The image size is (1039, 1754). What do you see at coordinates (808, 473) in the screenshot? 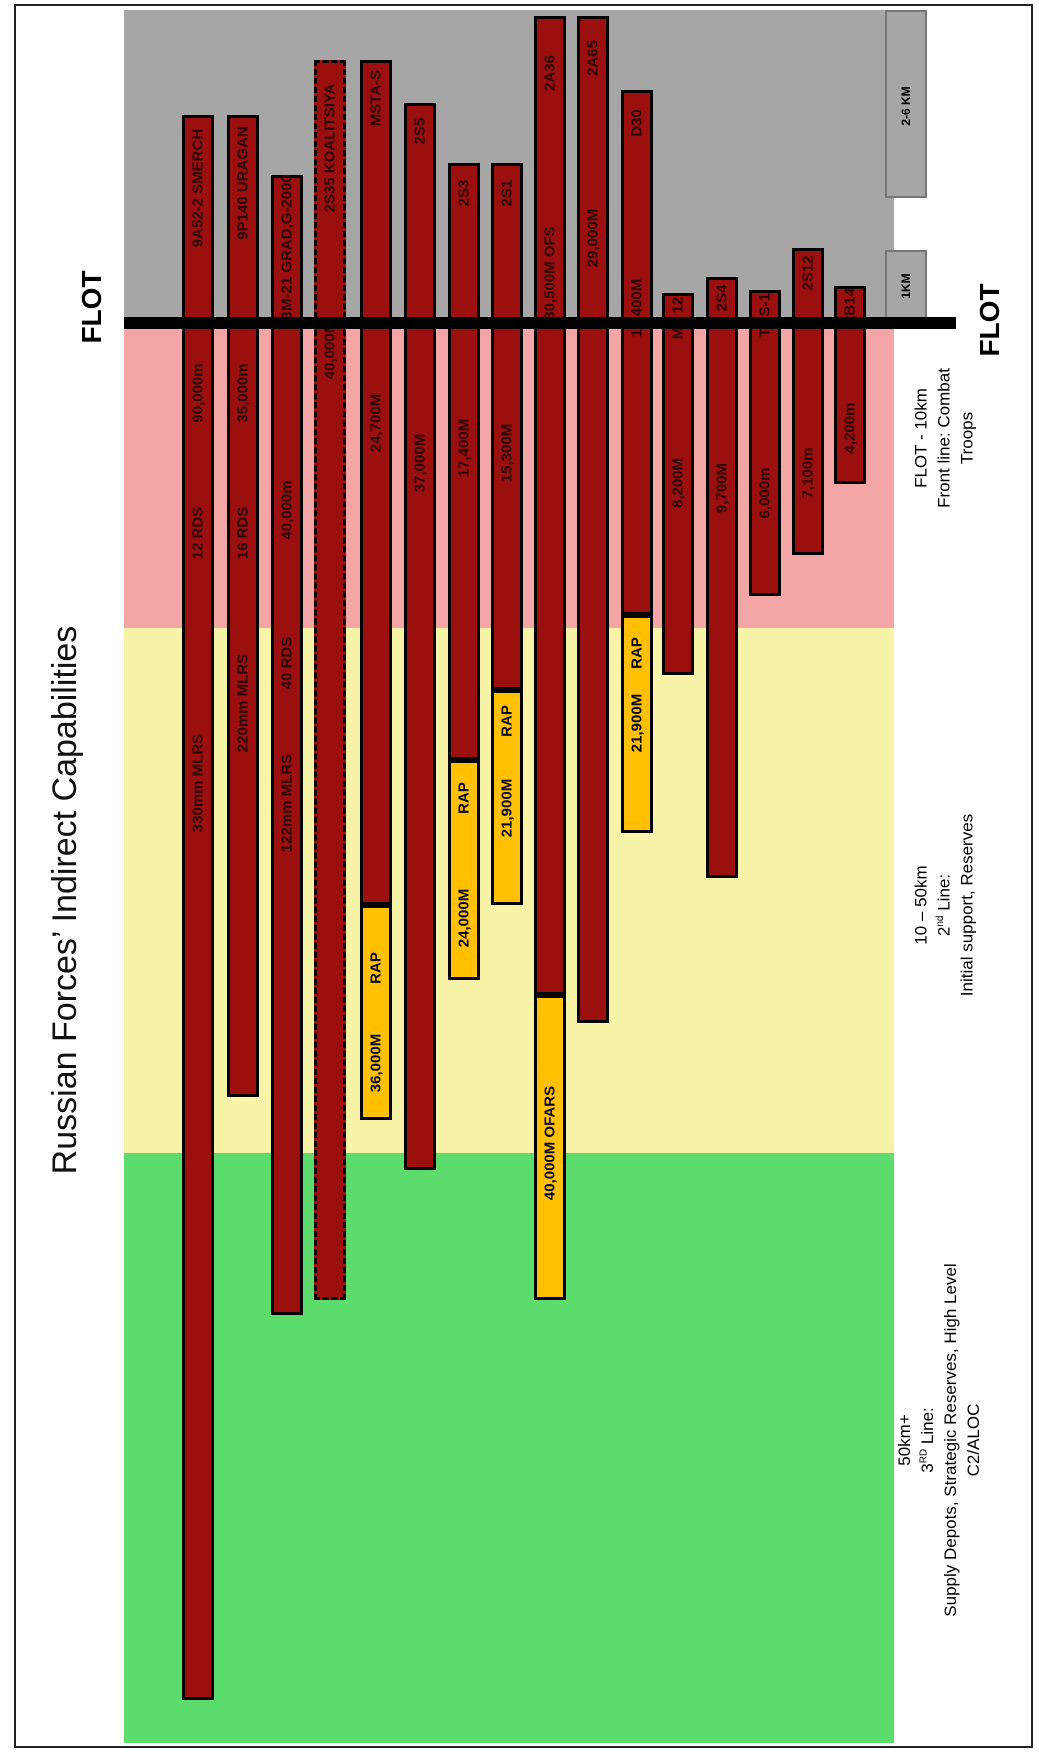
I see `bar-label: 7,100m` at bounding box center [808, 473].